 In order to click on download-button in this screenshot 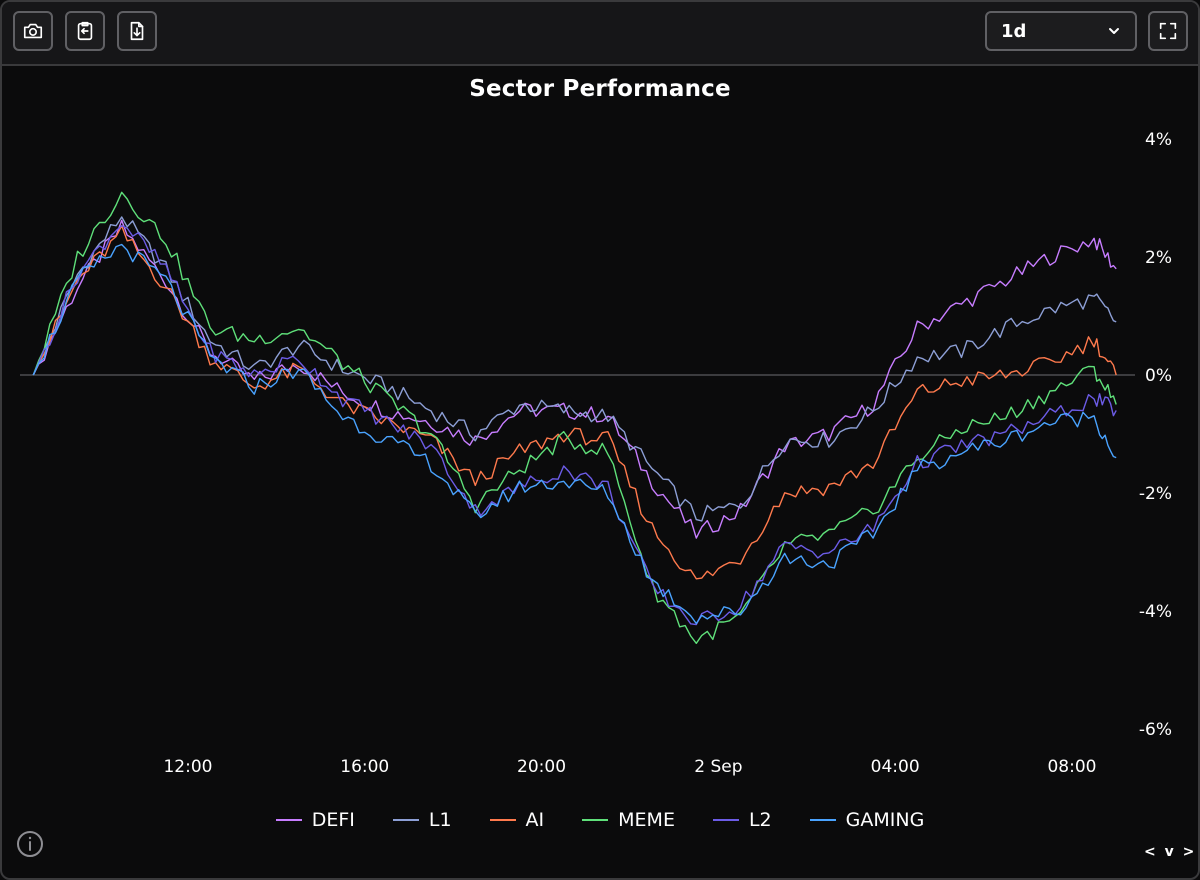, I will do `click(137, 31)`.